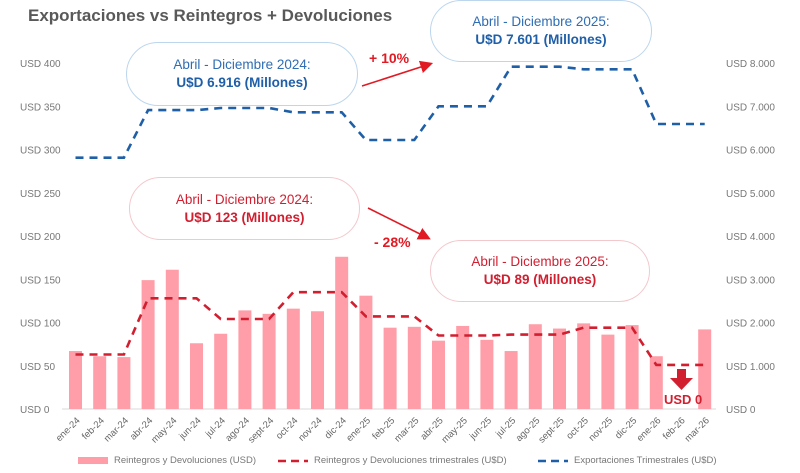 The width and height of the screenshot is (800, 473). Describe the element at coordinates (540, 279) in the screenshot. I see `callout-value: U$D 89 (Millones)` at that location.